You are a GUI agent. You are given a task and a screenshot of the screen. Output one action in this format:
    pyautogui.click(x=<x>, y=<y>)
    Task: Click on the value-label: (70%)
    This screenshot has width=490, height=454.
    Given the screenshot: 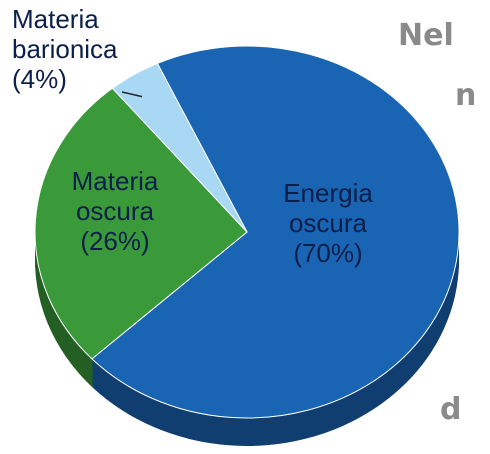 What is the action you would take?
    pyautogui.click(x=328, y=253)
    